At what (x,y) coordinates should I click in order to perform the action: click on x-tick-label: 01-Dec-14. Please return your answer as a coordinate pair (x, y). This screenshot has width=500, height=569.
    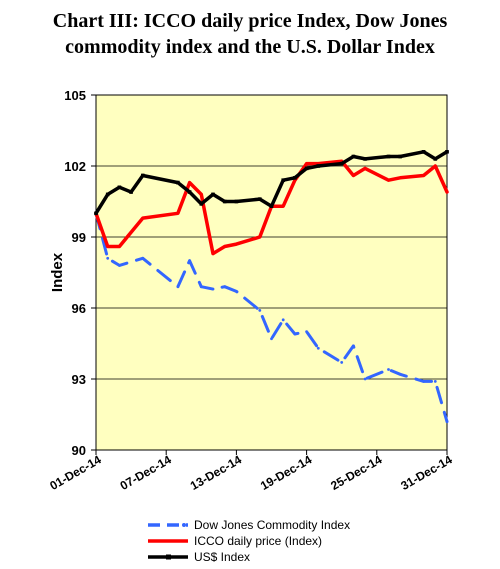
    Looking at the image, I should click on (75, 472).